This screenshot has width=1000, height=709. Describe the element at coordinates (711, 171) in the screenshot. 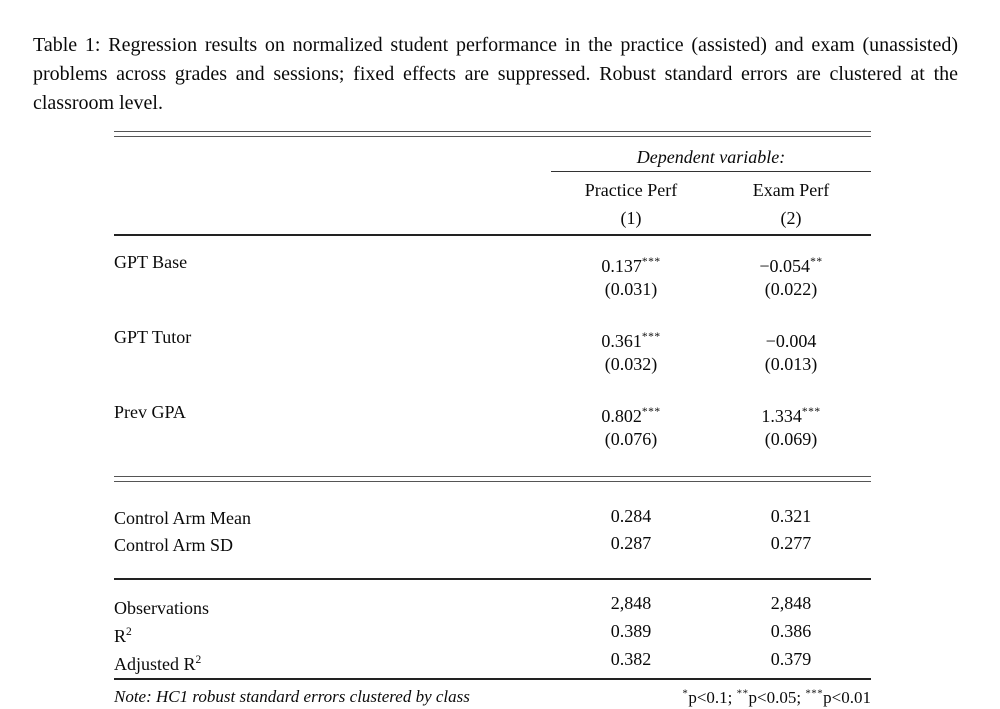

I see `dependent-variable-underline` at that location.